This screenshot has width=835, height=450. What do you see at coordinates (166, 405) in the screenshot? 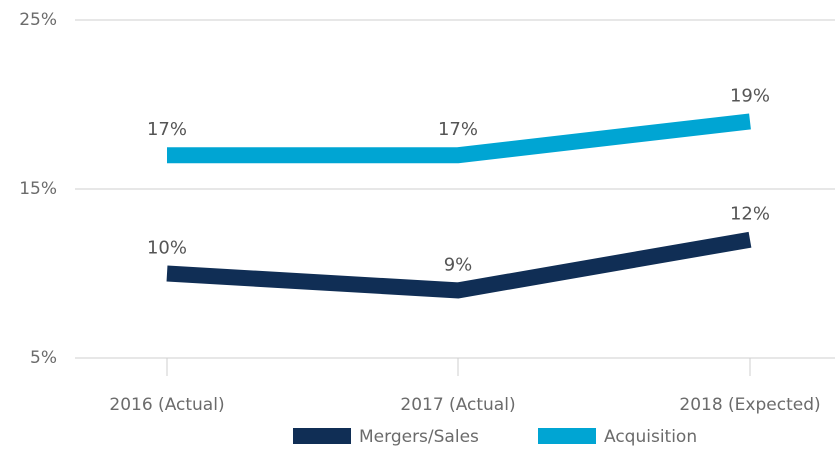
I see `x-tick-label: 2016 (Actual)` at bounding box center [166, 405].